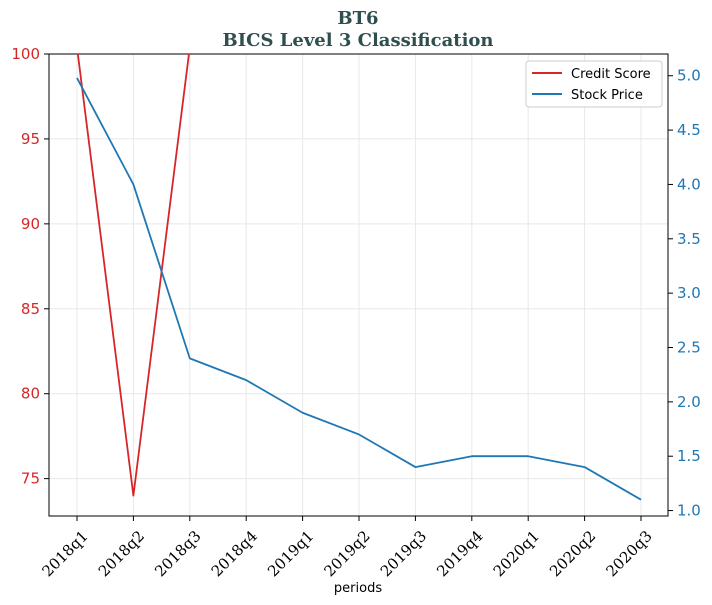  Describe the element at coordinates (689, 184) in the screenshot. I see `right-tick-label: 4.0` at that location.